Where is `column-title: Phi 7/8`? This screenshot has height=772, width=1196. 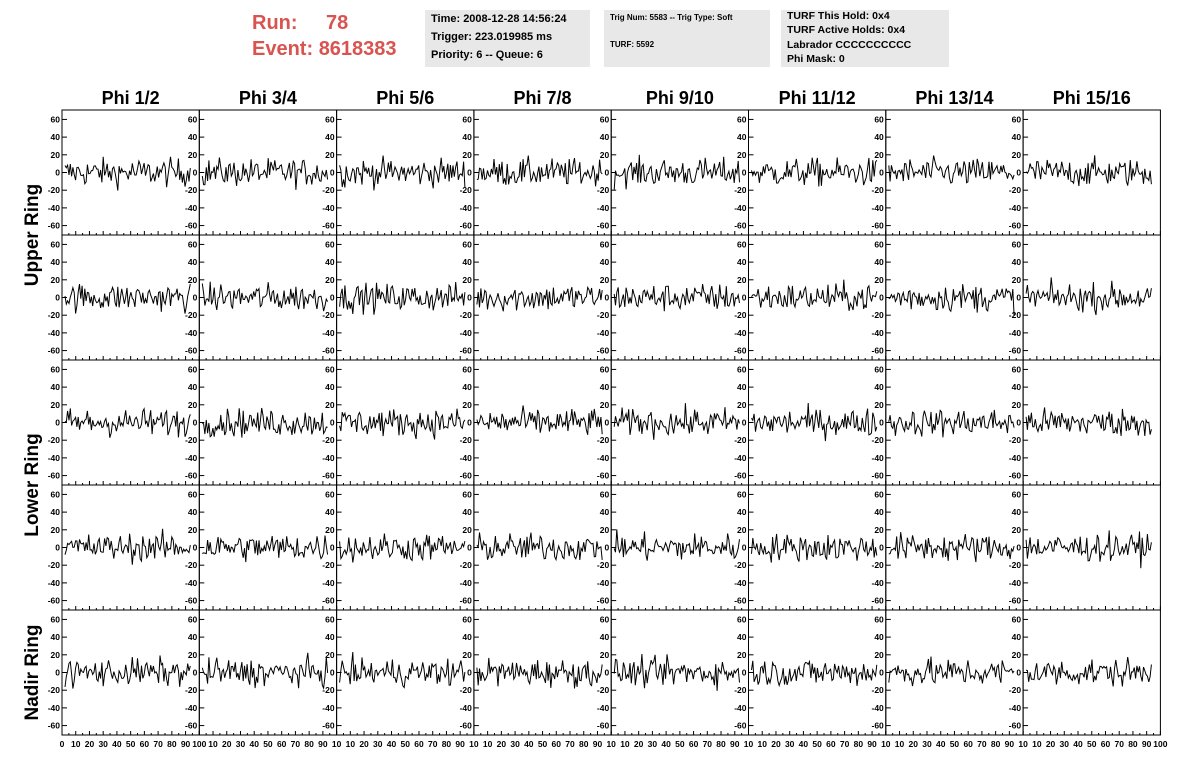
column-title: Phi 7/8 is located at coordinates (543, 98).